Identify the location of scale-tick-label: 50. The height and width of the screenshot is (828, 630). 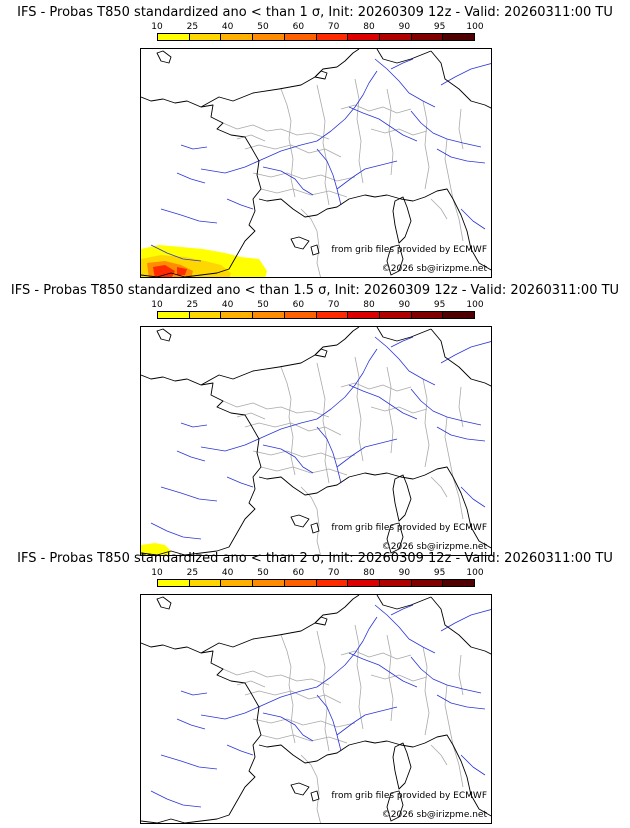
(263, 305).